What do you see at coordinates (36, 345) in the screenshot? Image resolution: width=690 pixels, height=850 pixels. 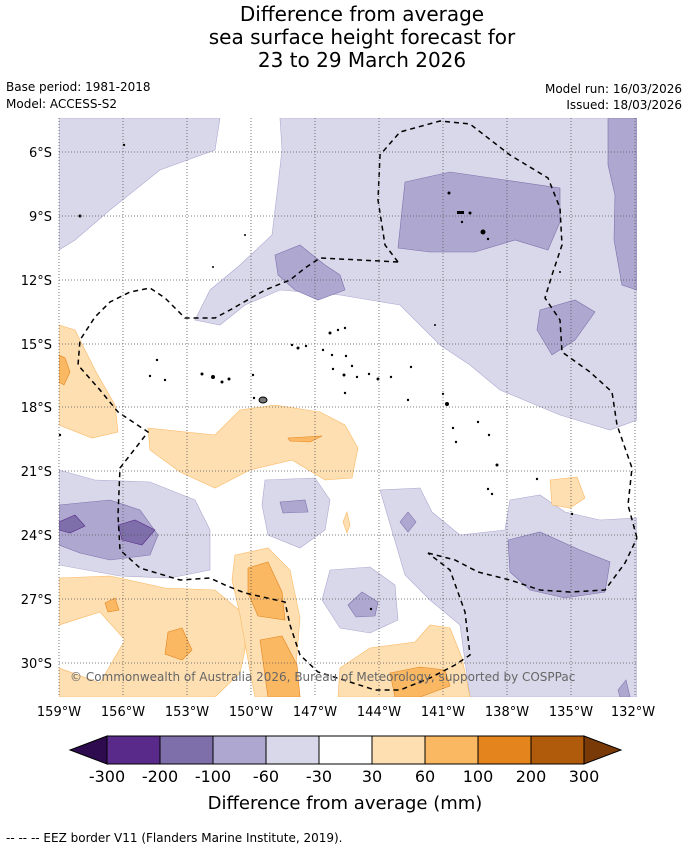 I see `lat-label: 15°S` at bounding box center [36, 345].